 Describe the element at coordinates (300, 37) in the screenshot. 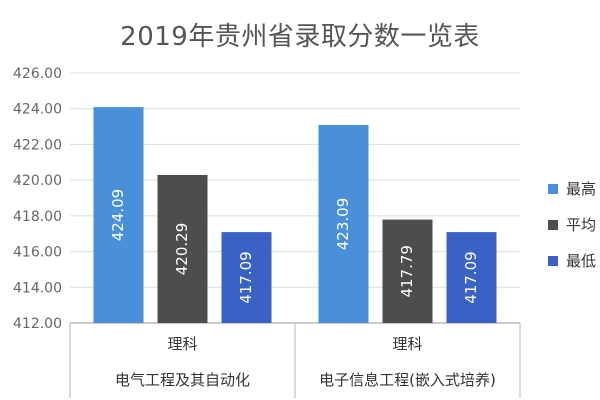

I see `chart-title: 2019年贵州省录取分数一览表` at that location.